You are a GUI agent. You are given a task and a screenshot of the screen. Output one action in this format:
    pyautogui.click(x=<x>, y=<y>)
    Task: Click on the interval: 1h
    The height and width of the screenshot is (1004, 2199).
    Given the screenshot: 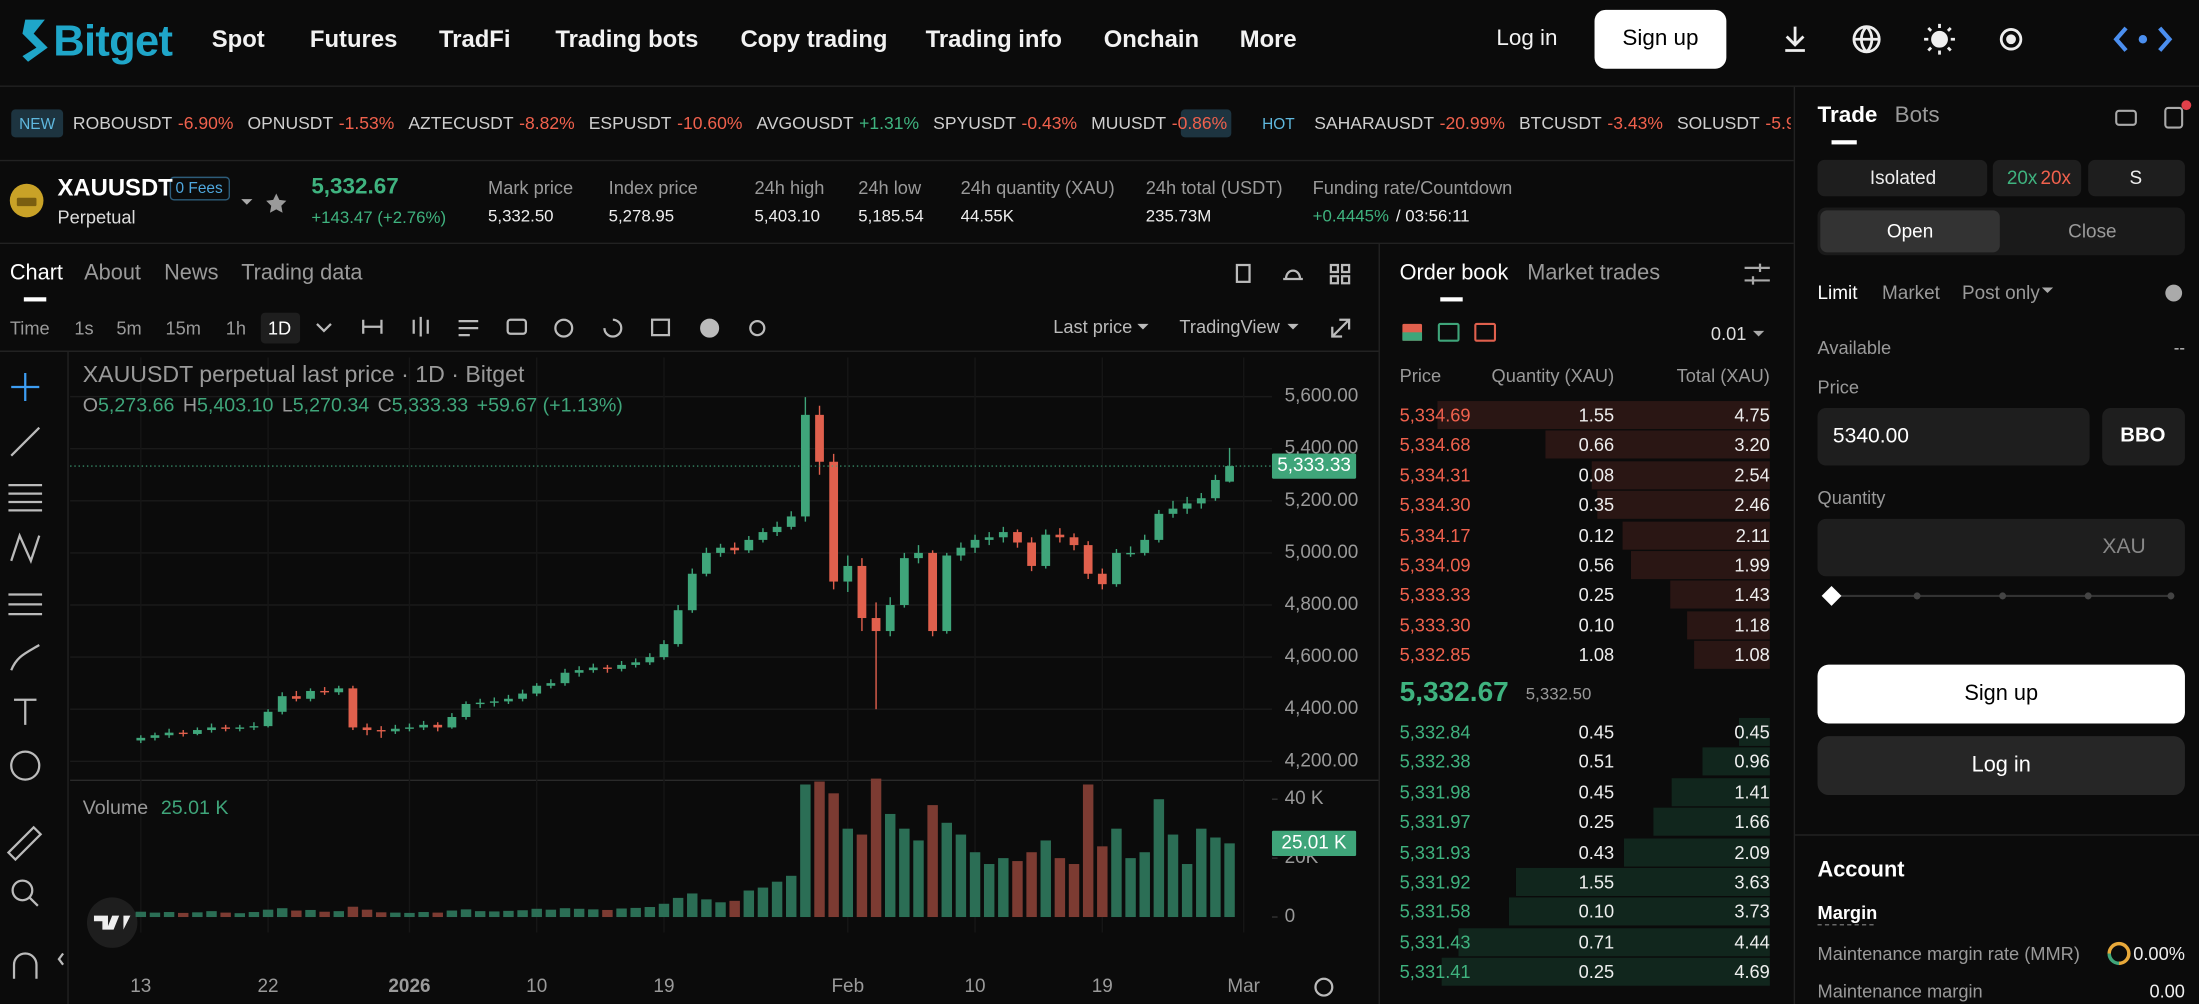 What is the action you would take?
    pyautogui.click(x=236, y=328)
    